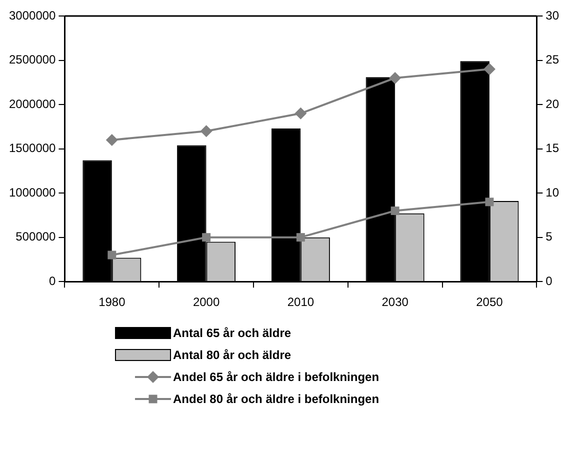  I want to click on y2-tick-label: 0, so click(549, 281).